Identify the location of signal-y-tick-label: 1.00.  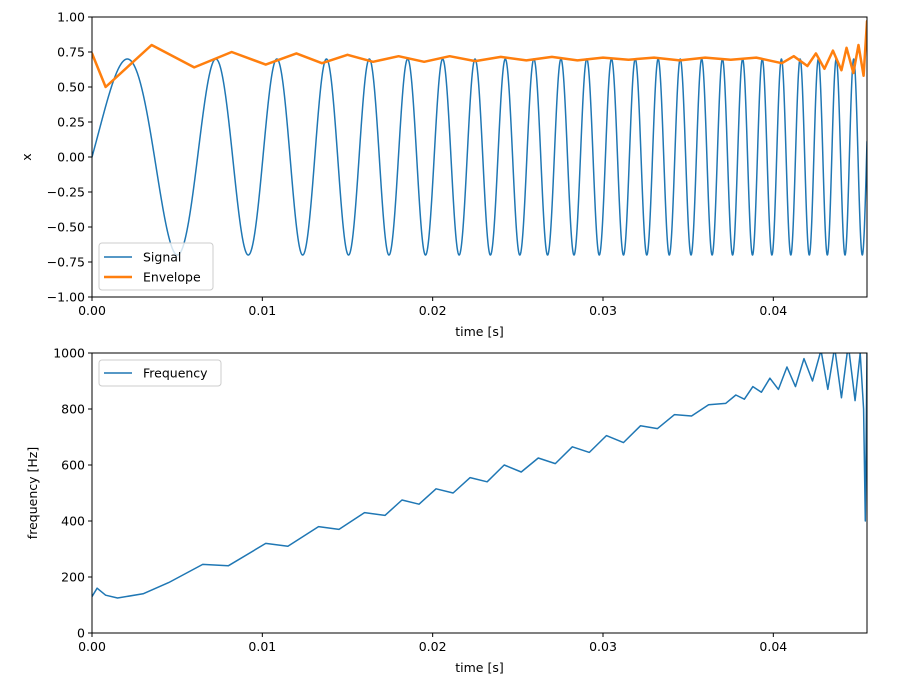
(71, 17).